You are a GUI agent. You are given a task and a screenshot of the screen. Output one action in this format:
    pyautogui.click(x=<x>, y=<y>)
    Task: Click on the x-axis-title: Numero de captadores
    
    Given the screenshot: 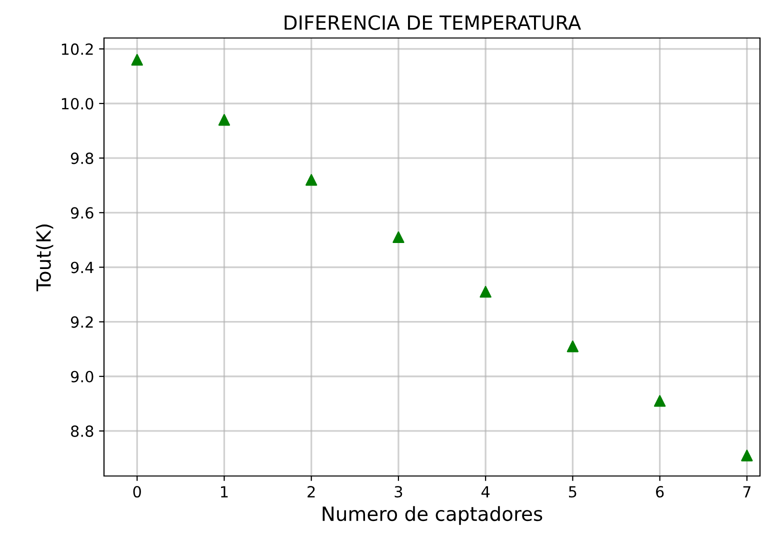 What is the action you would take?
    pyautogui.click(x=432, y=515)
    